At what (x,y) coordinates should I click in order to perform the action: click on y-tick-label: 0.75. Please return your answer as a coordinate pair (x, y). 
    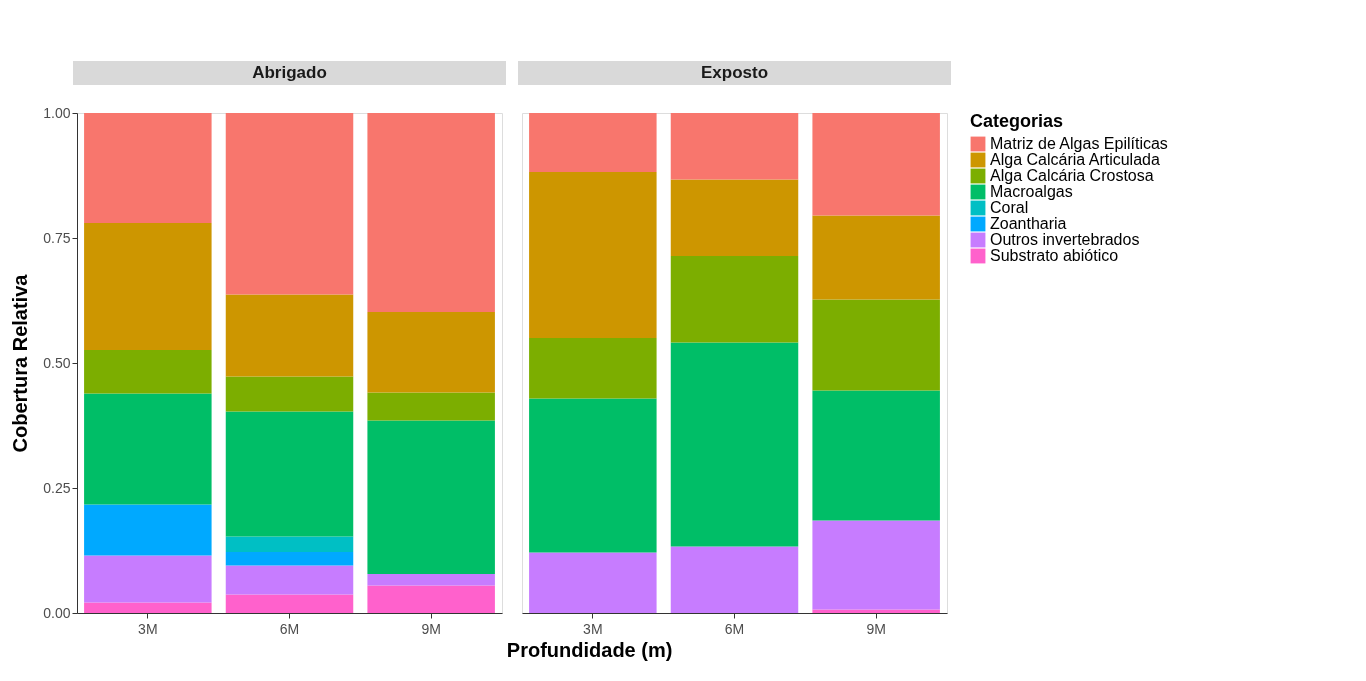
    Looking at the image, I should click on (57, 237).